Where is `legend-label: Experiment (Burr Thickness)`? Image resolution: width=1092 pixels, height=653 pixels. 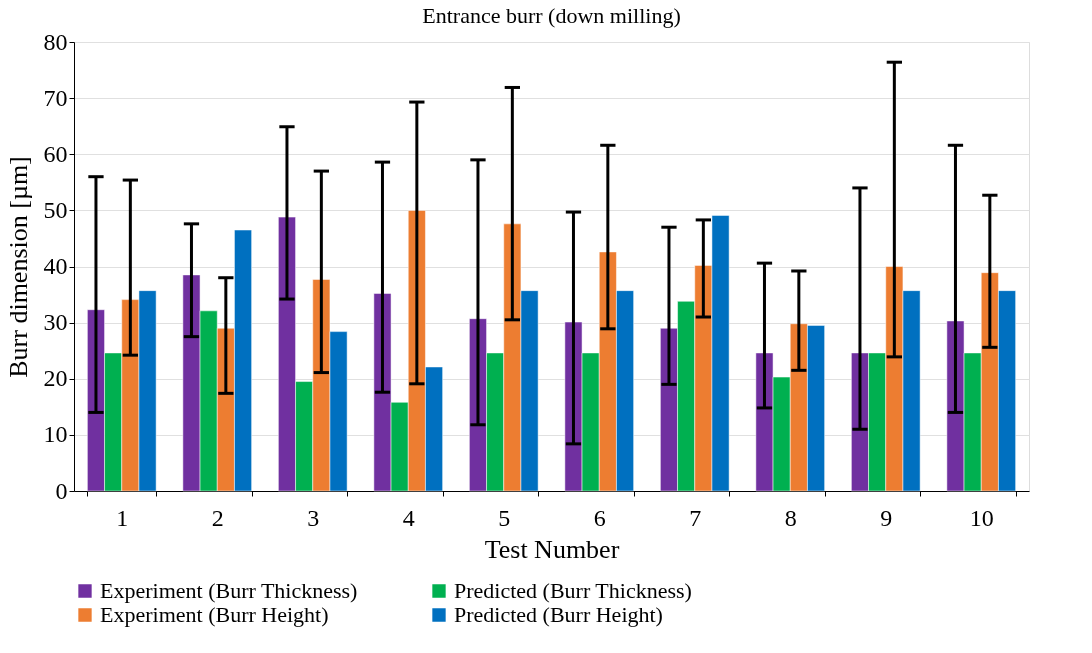 legend-label: Experiment (Burr Thickness) is located at coordinates (229, 590).